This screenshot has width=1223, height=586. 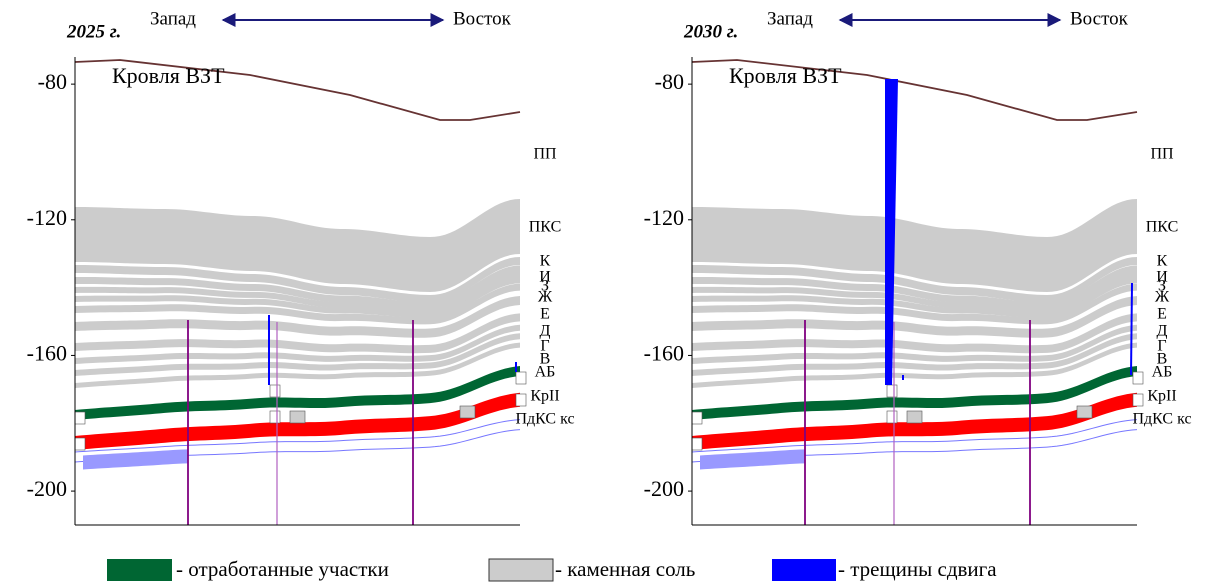 What do you see at coordinates (282, 569) in the screenshot?
I see `legend-label: - отработанные участки` at bounding box center [282, 569].